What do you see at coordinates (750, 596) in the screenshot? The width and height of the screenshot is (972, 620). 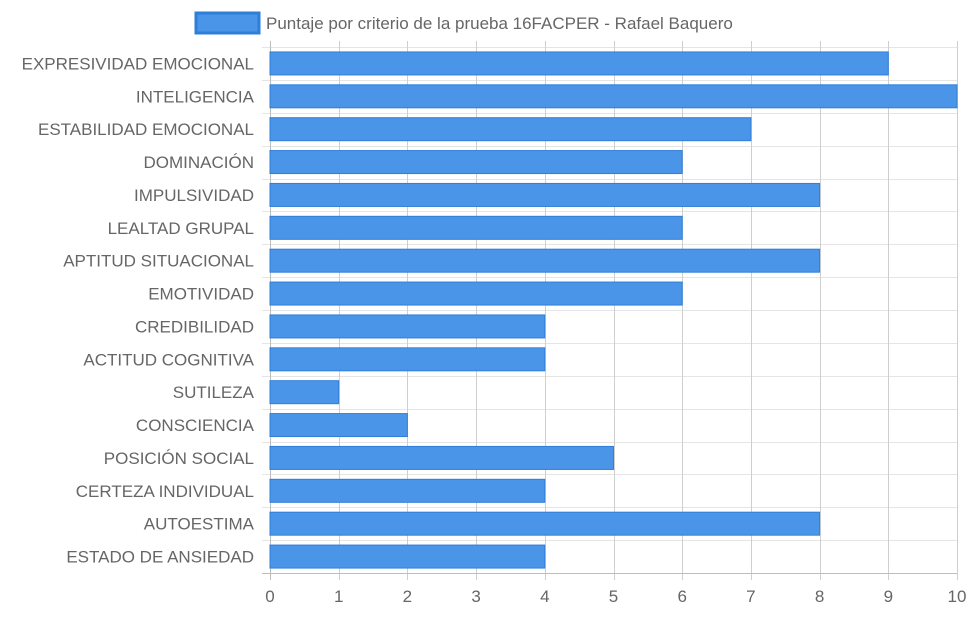 I see `x-tick-label: 7` at bounding box center [750, 596].